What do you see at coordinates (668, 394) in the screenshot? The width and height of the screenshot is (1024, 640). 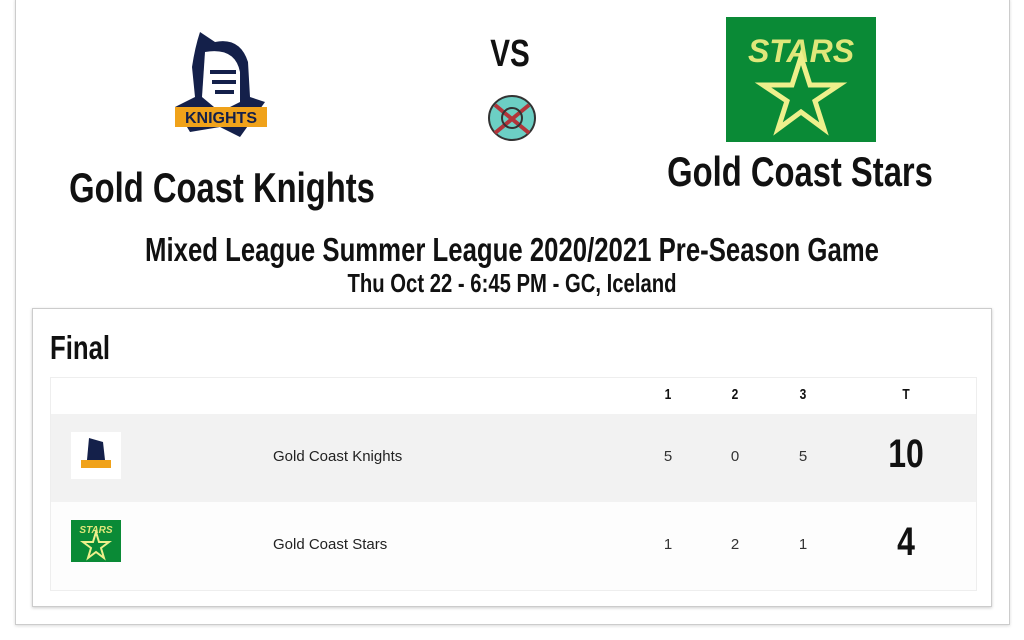 I see `header-period-1: 1` at bounding box center [668, 394].